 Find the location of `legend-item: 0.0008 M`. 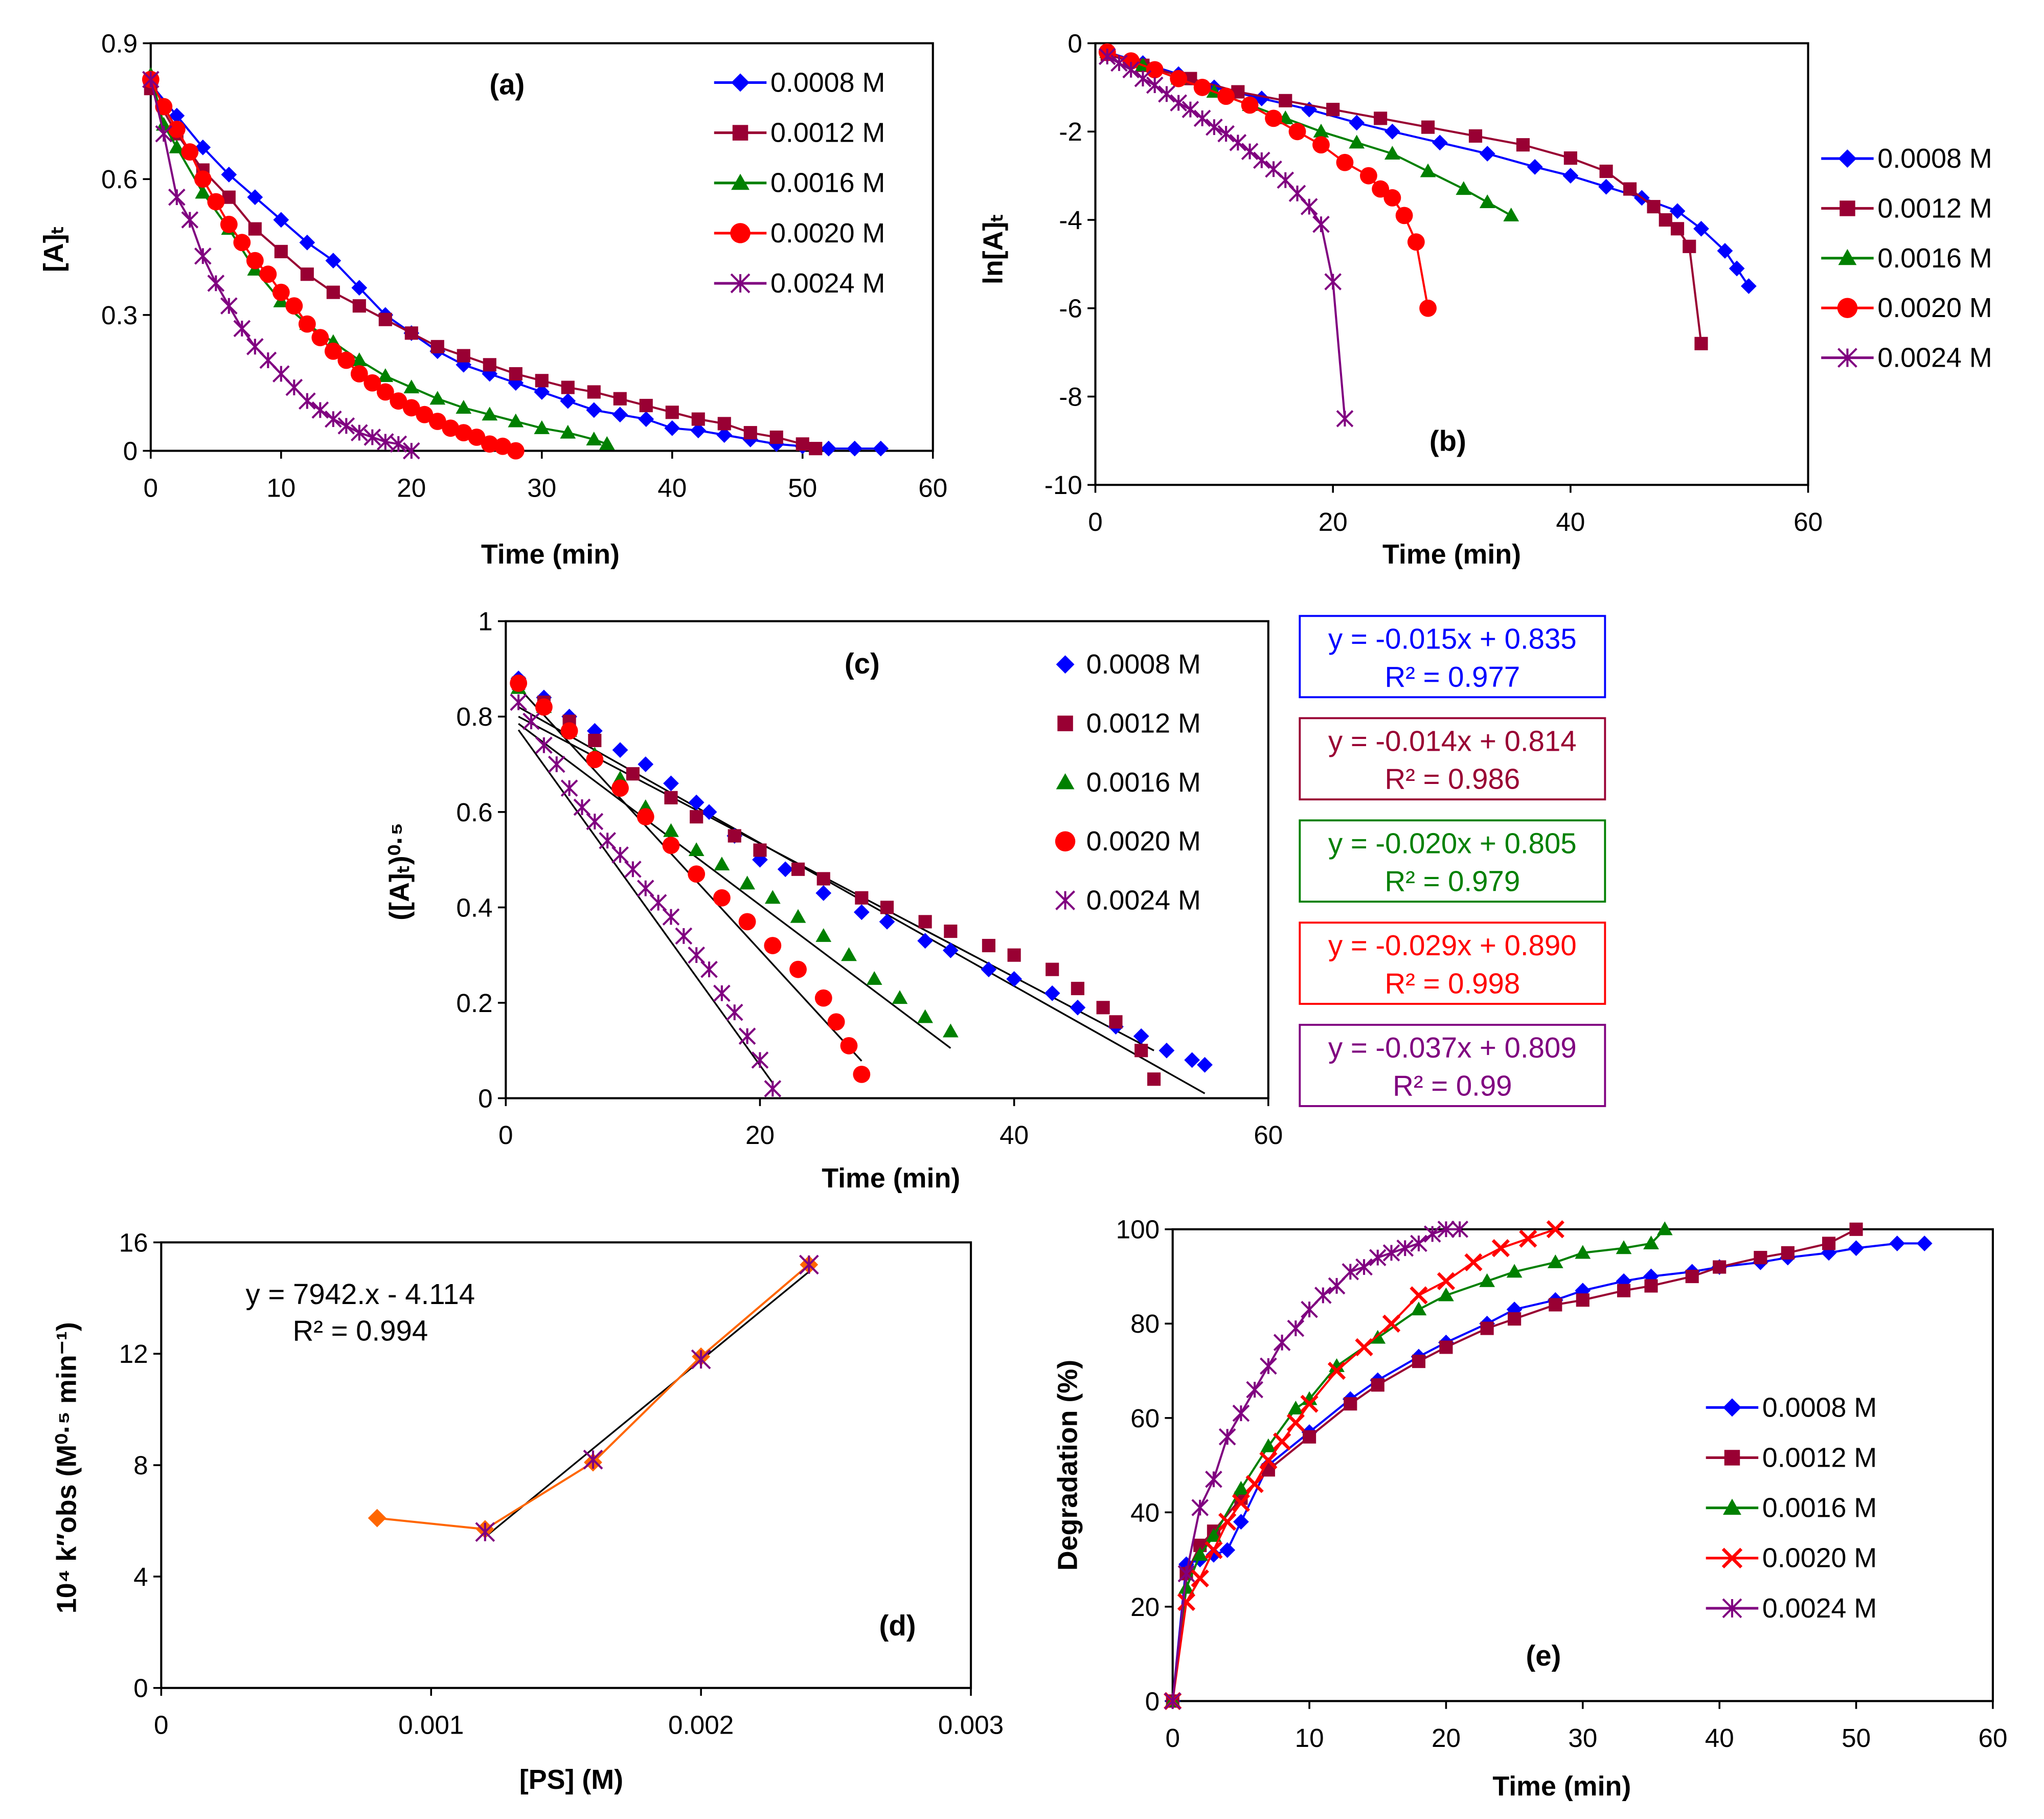

legend-item: 0.0008 M is located at coordinates (1791, 1408).